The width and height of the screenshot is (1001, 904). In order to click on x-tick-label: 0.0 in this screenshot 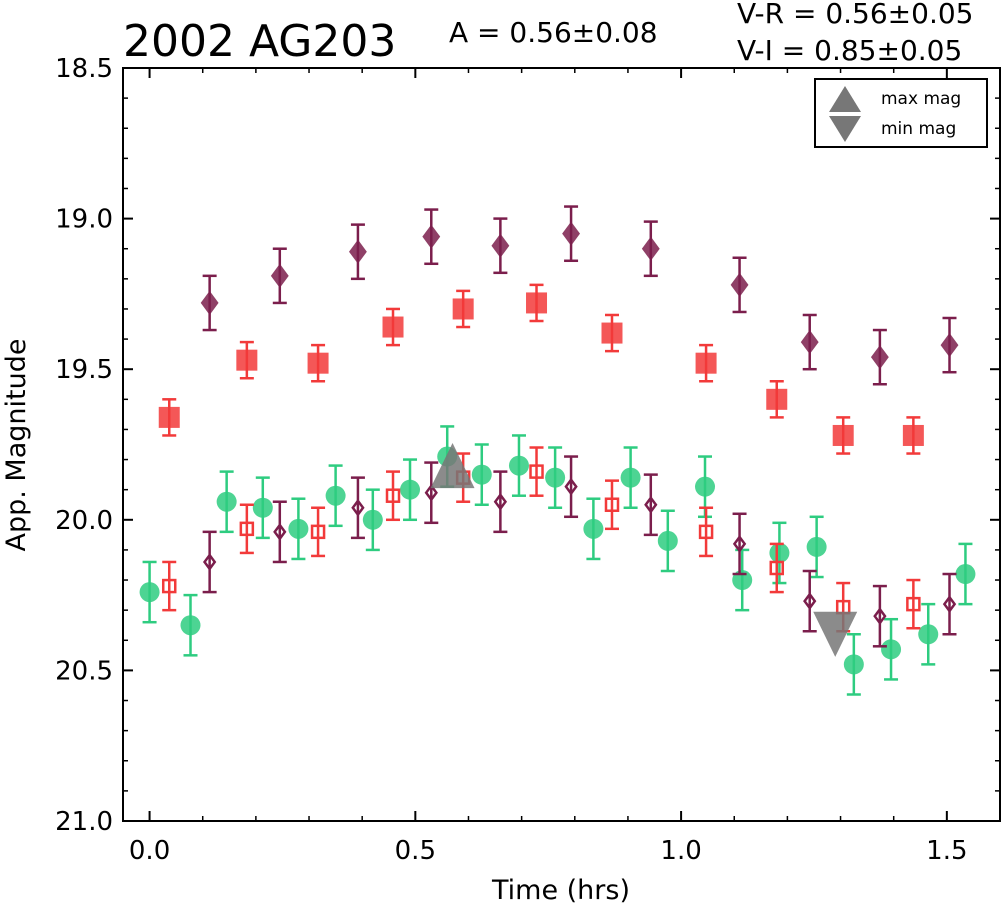, I will do `click(149, 851)`.